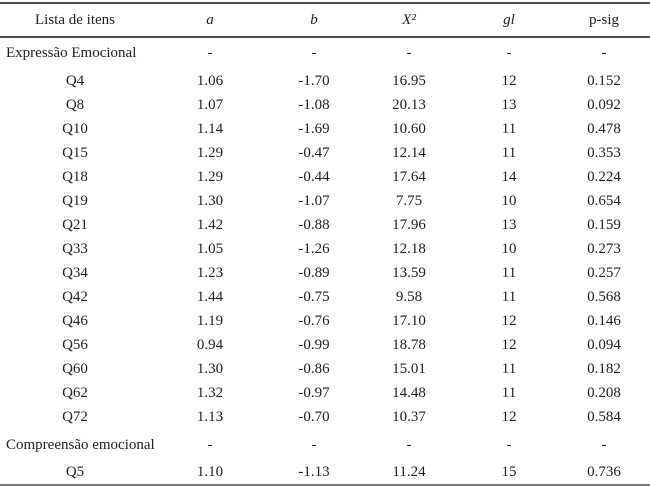 The image size is (650, 489). Describe the element at coordinates (604, 19) in the screenshot. I see `column-header-psig: p-sig` at that location.